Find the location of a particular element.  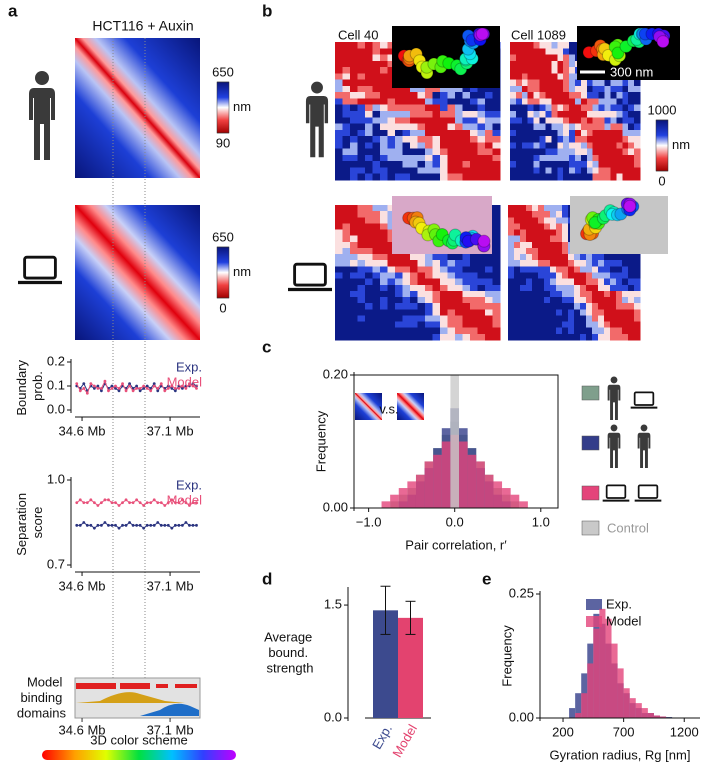

y-tick-label: 0.1 is located at coordinates (56, 384).